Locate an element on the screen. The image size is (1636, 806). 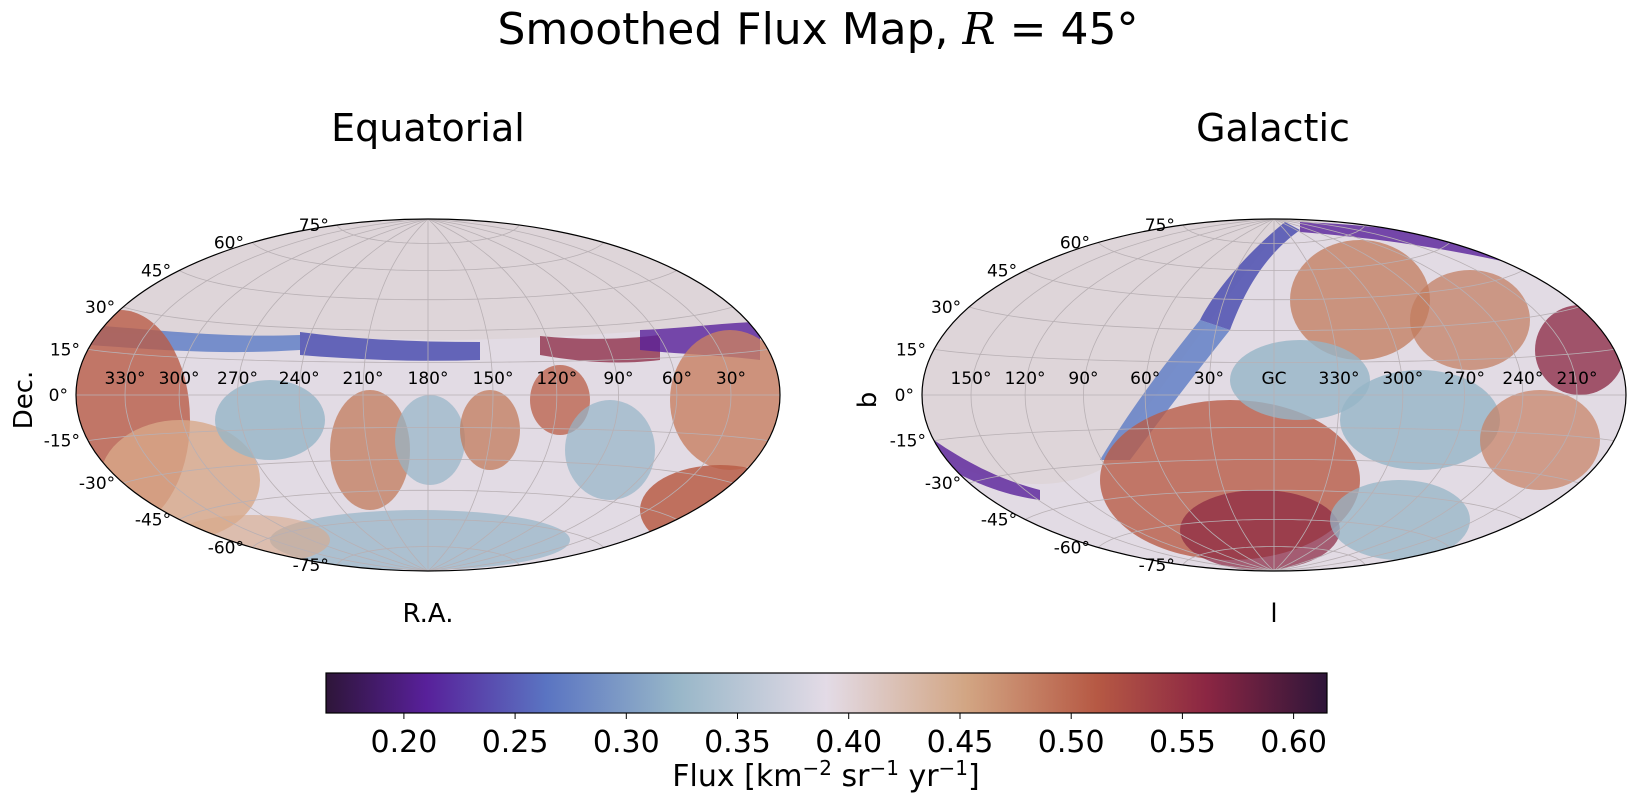
colorbar-label-suffix: ] is located at coordinates (974, 776).